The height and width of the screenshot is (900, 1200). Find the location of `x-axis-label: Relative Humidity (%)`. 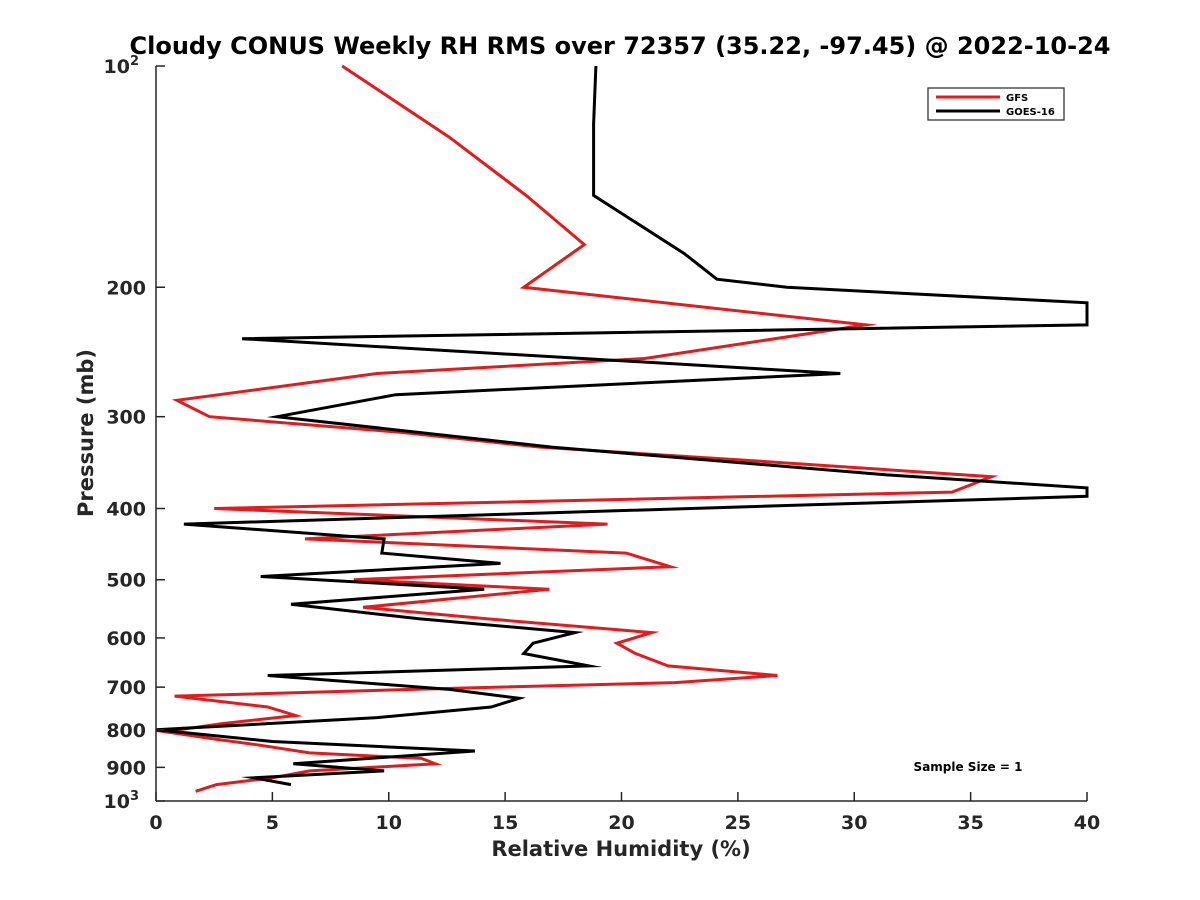

x-axis-label: Relative Humidity (%) is located at coordinates (620, 849).